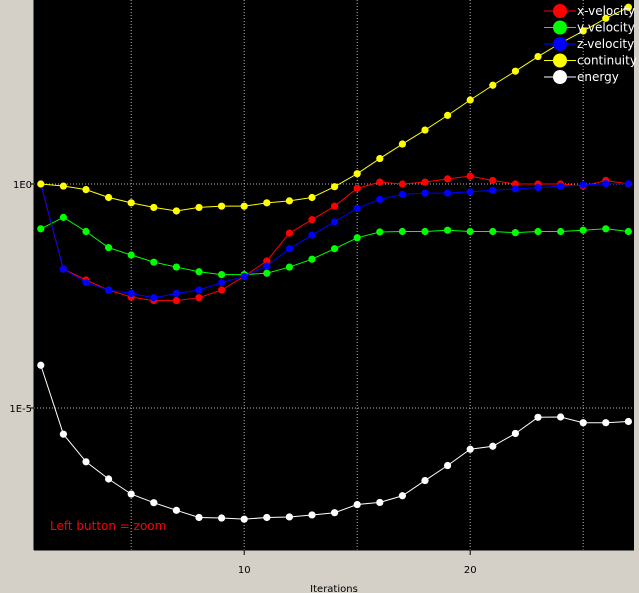 The height and width of the screenshot is (593, 639). Describe the element at coordinates (589, 27) in the screenshot. I see `legend-item-y-velocity: y-velocity` at that location.